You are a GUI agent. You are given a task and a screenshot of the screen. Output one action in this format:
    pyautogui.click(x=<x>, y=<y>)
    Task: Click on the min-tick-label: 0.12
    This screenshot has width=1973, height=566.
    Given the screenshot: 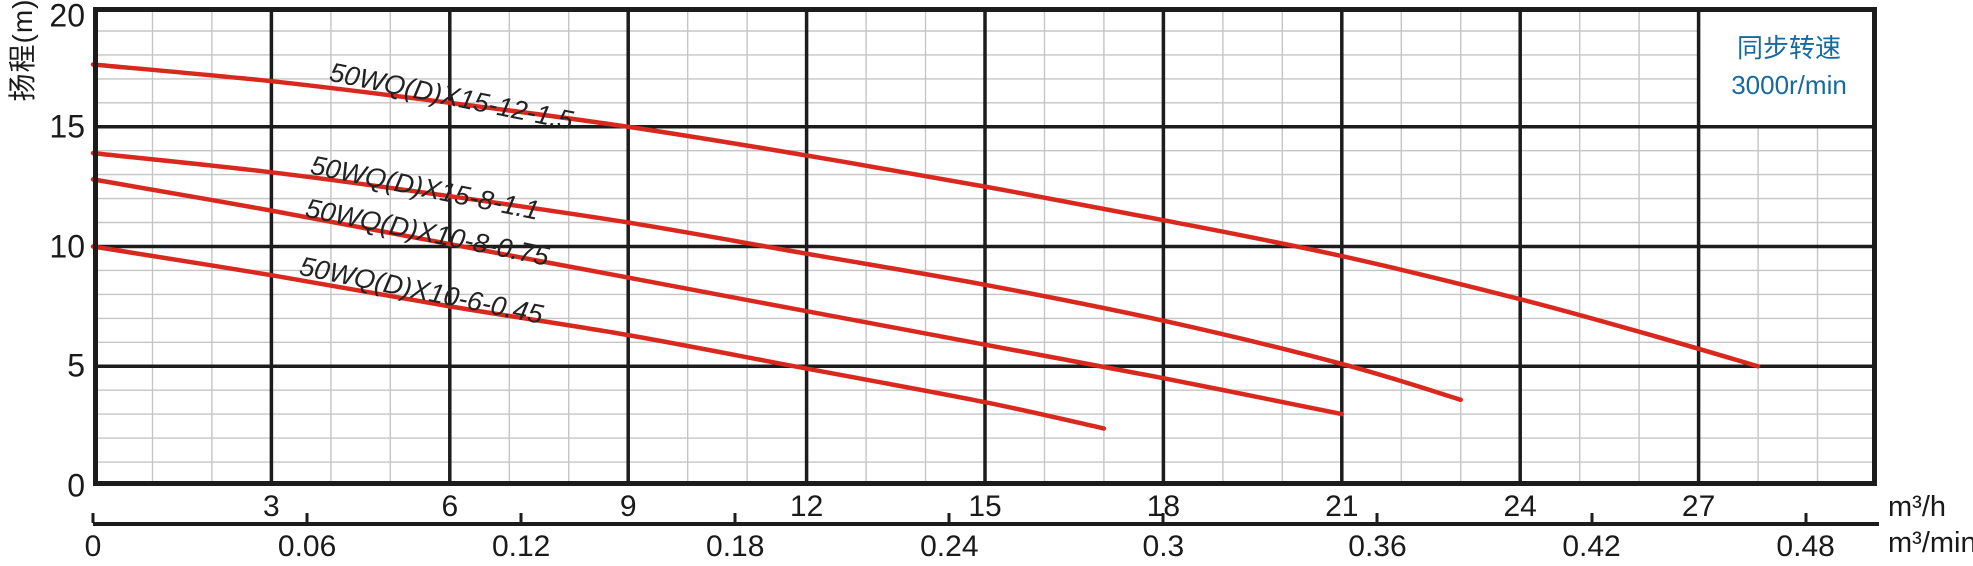 What is the action you would take?
    pyautogui.click(x=521, y=546)
    